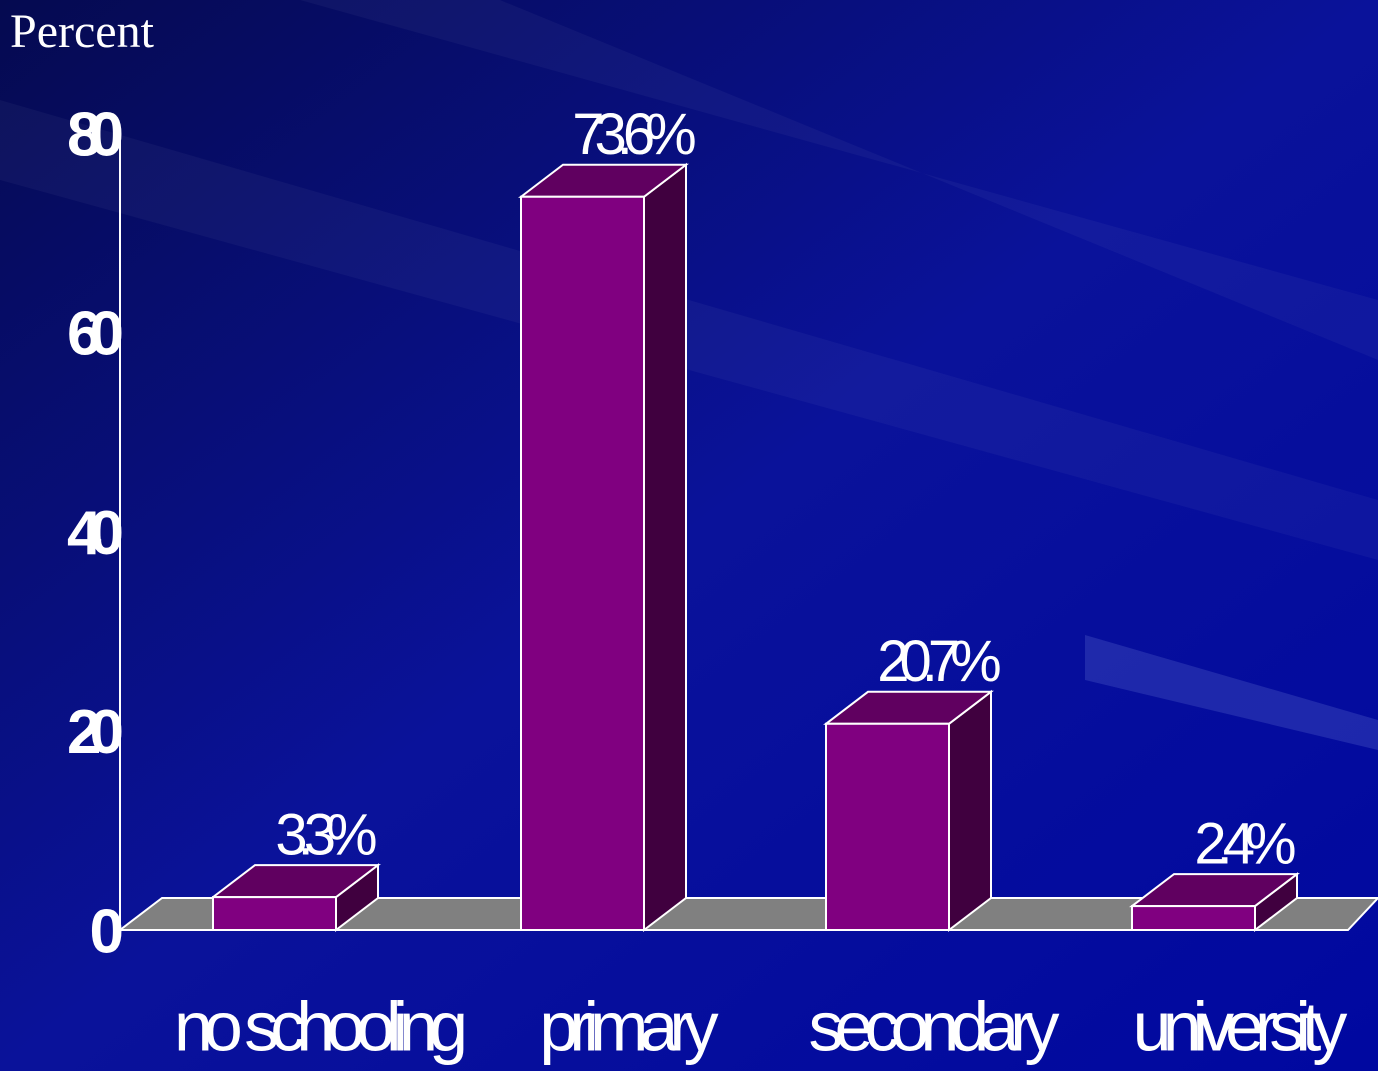 The height and width of the screenshot is (1071, 1378). Describe the element at coordinates (938, 661) in the screenshot. I see `value-label: 20.7%` at that location.